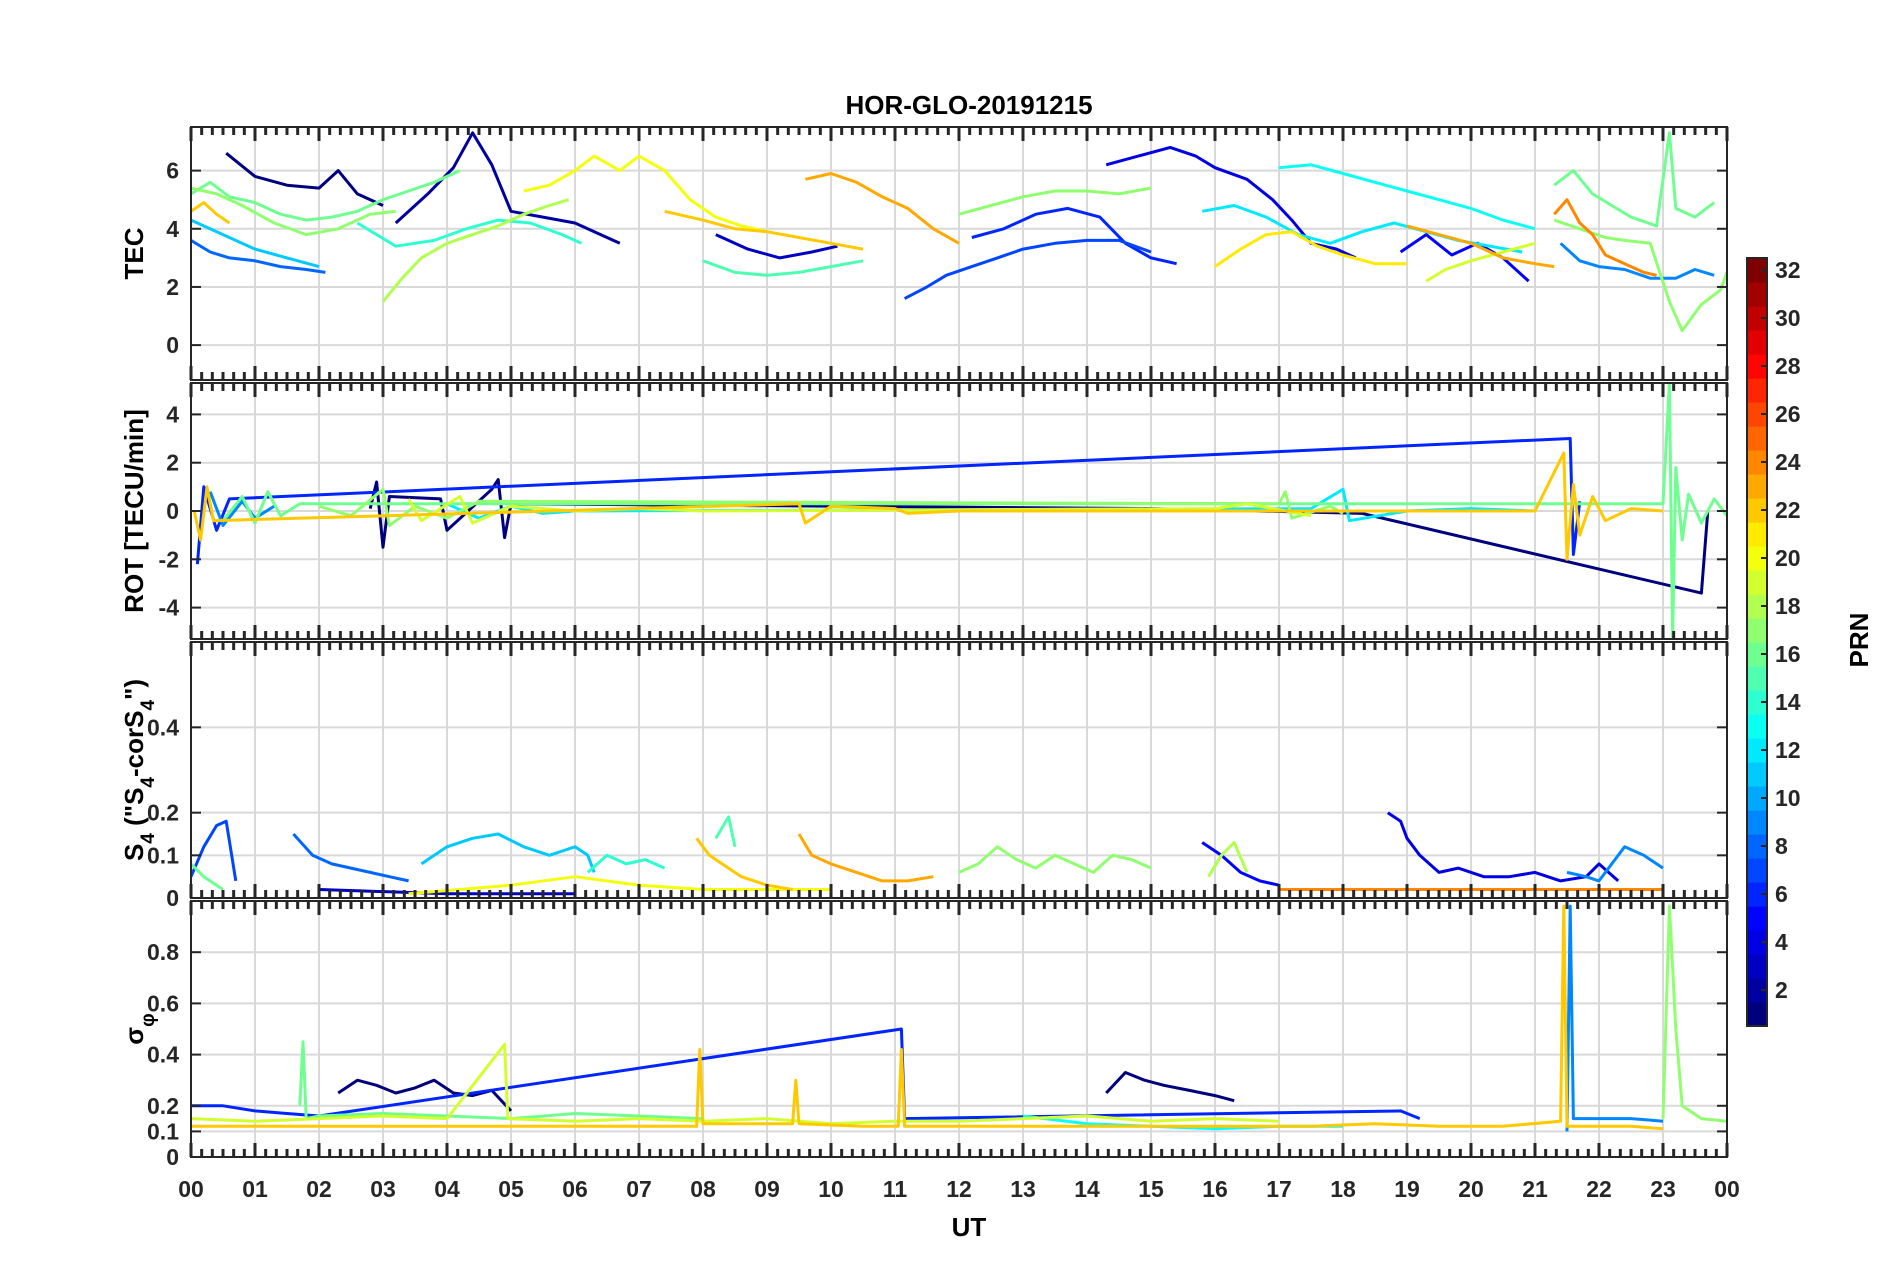  Describe the element at coordinates (511, 1189) in the screenshot. I see `x-tick-label: 05` at that location.